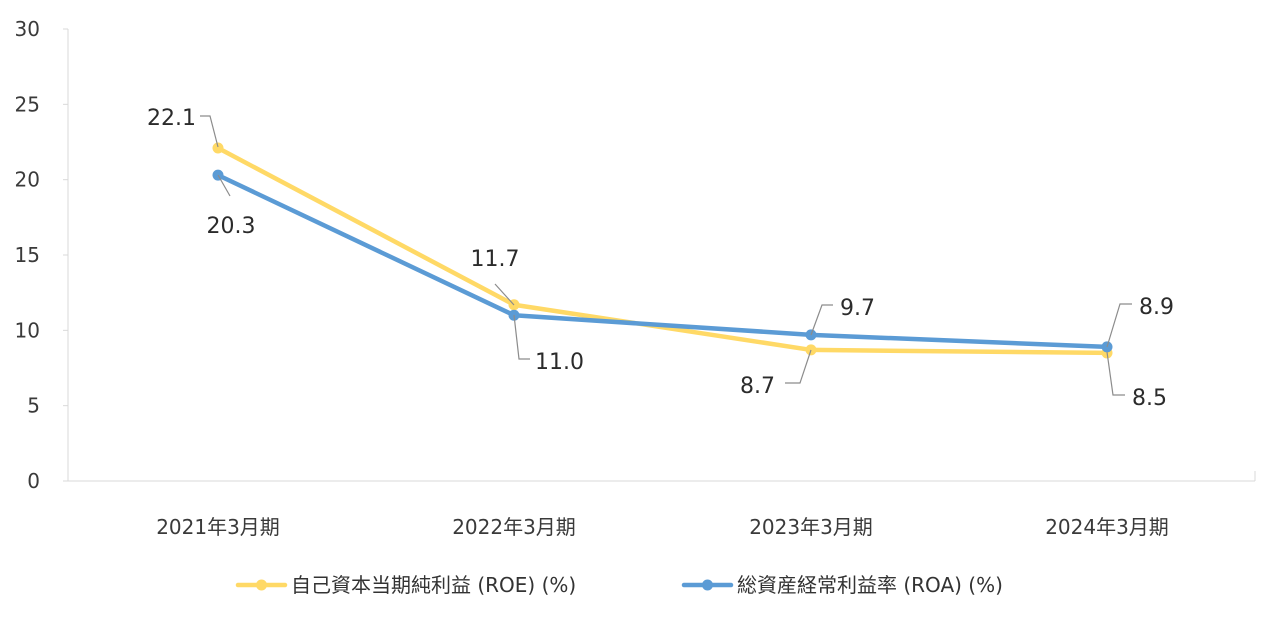 This screenshot has height=624, width=1280. I want to click on data-label-roa: 11.0, so click(559, 362).